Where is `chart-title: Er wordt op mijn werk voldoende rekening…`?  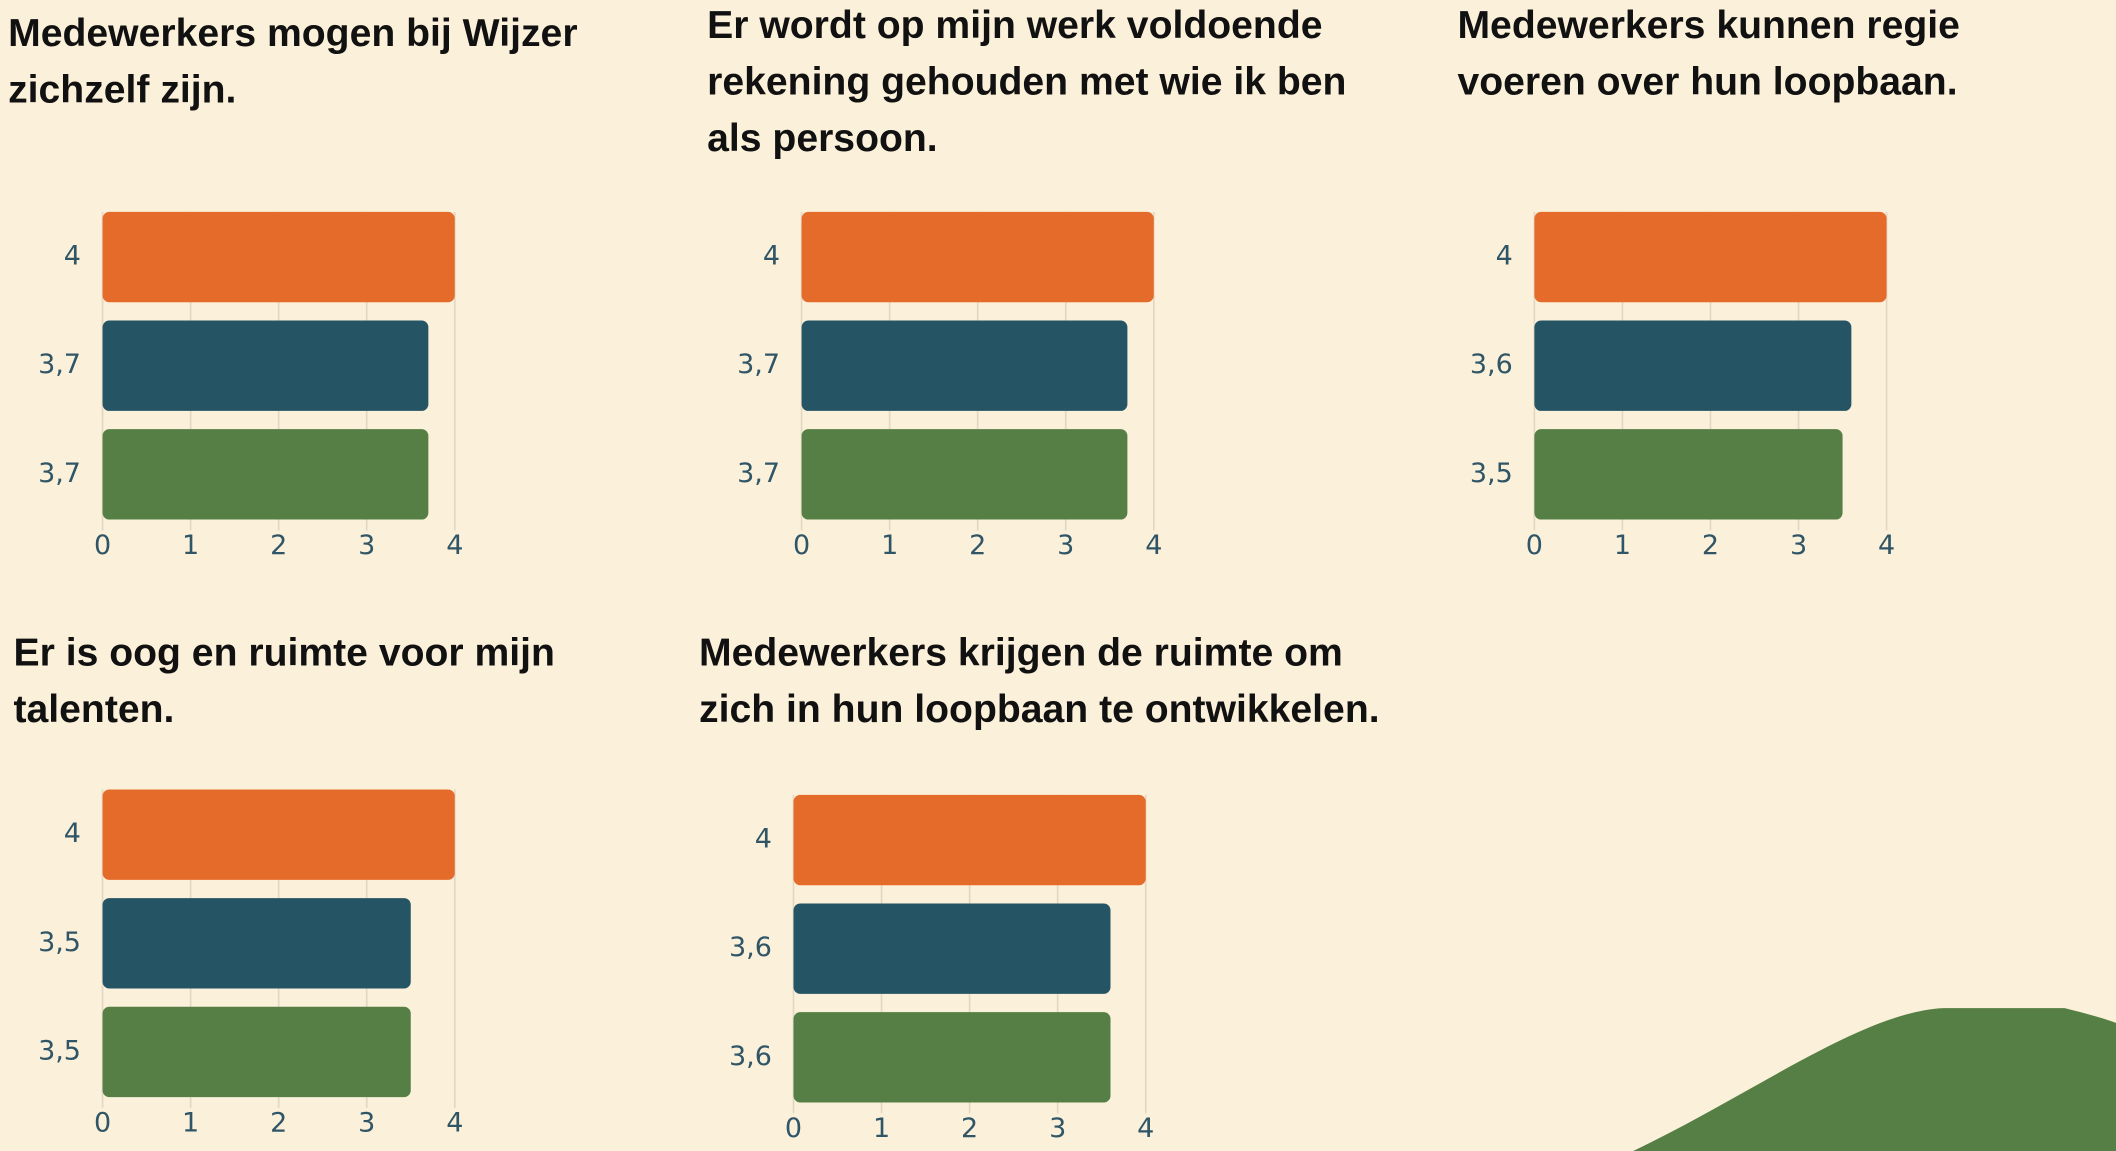 chart-title: Er wordt op mijn werk voldoende rekening… is located at coordinates (1027, 82).